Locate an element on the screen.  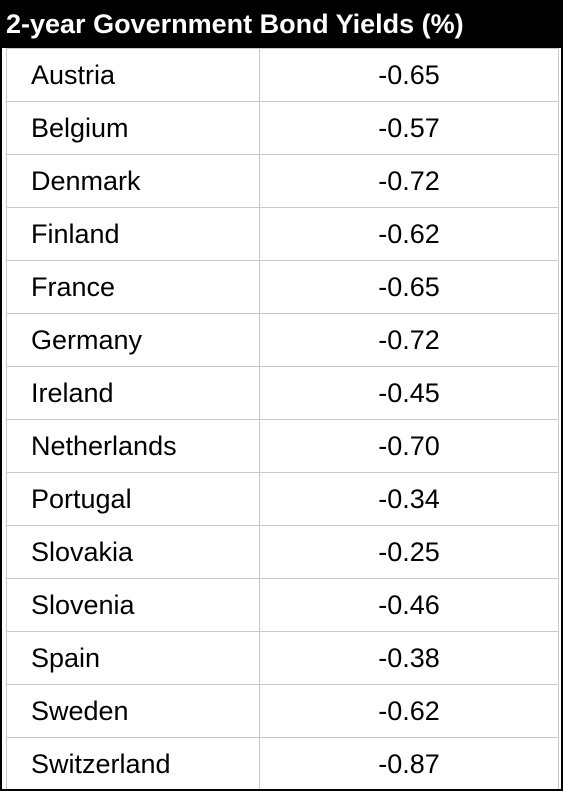
yield-value-cell: -0.87 is located at coordinates (409, 764).